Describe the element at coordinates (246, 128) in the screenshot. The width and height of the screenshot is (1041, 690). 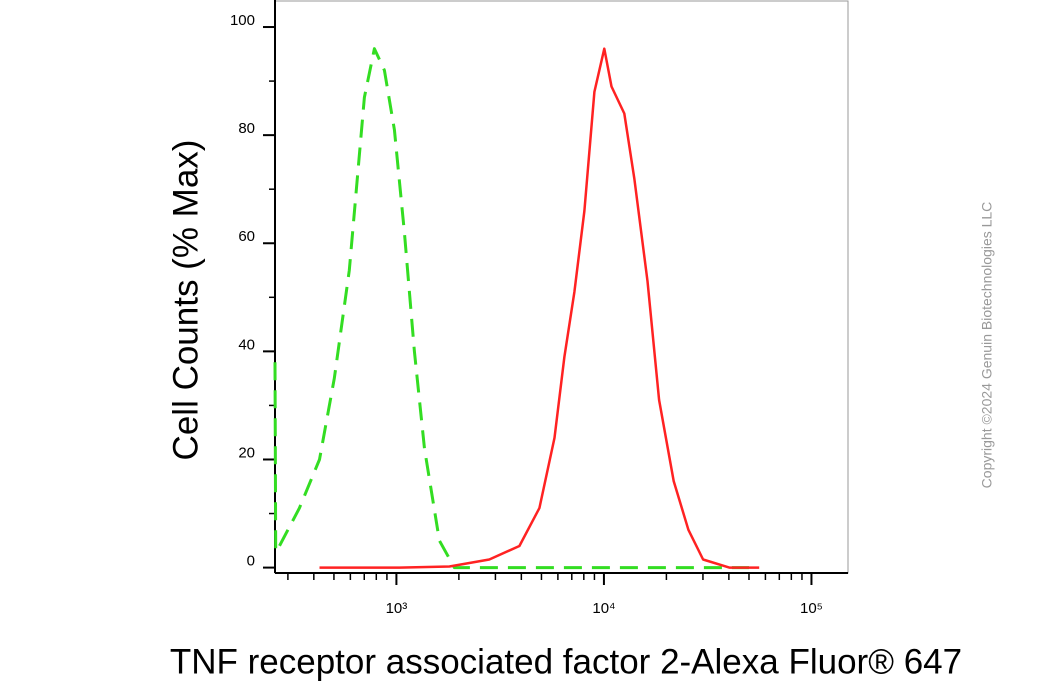
I see `y-tick-label: 80` at that location.